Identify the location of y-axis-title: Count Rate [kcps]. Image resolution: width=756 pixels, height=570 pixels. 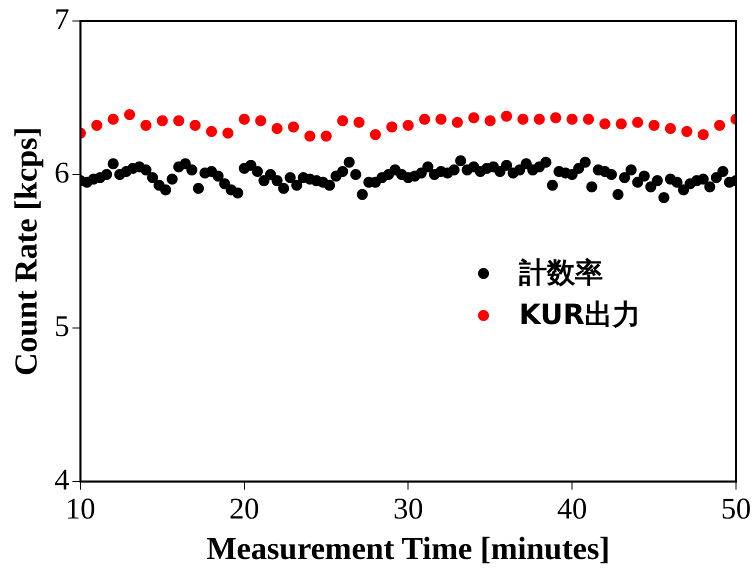
(25, 251).